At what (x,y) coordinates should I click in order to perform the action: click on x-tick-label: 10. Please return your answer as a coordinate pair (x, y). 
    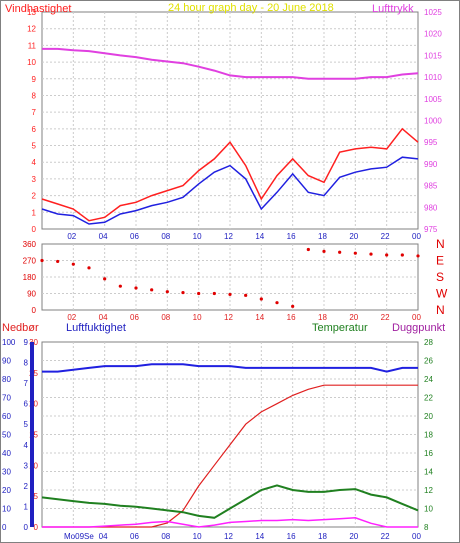
    Looking at the image, I should click on (197, 317).